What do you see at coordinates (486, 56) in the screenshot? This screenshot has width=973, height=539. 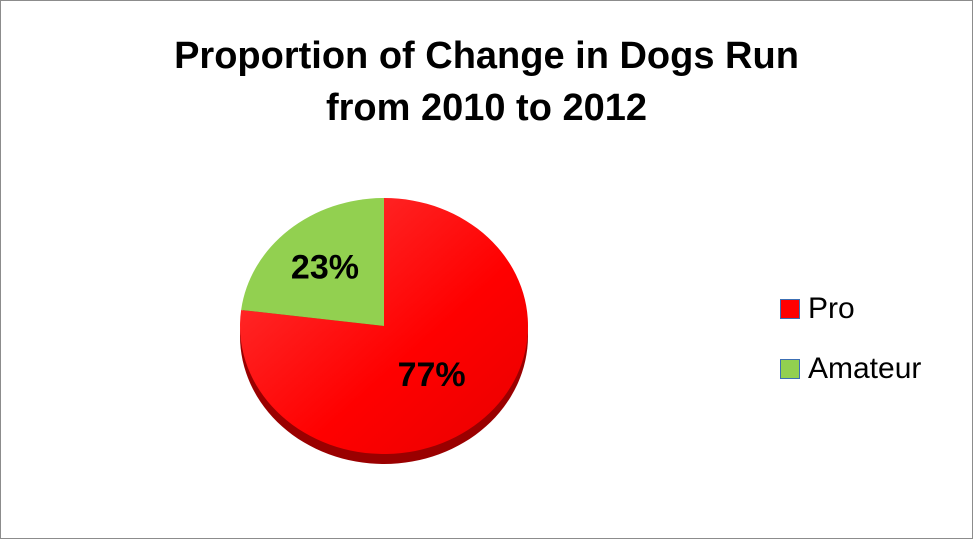 I see `chart-title-line-1: Proportion of Change in Dogs Run` at bounding box center [486, 56].